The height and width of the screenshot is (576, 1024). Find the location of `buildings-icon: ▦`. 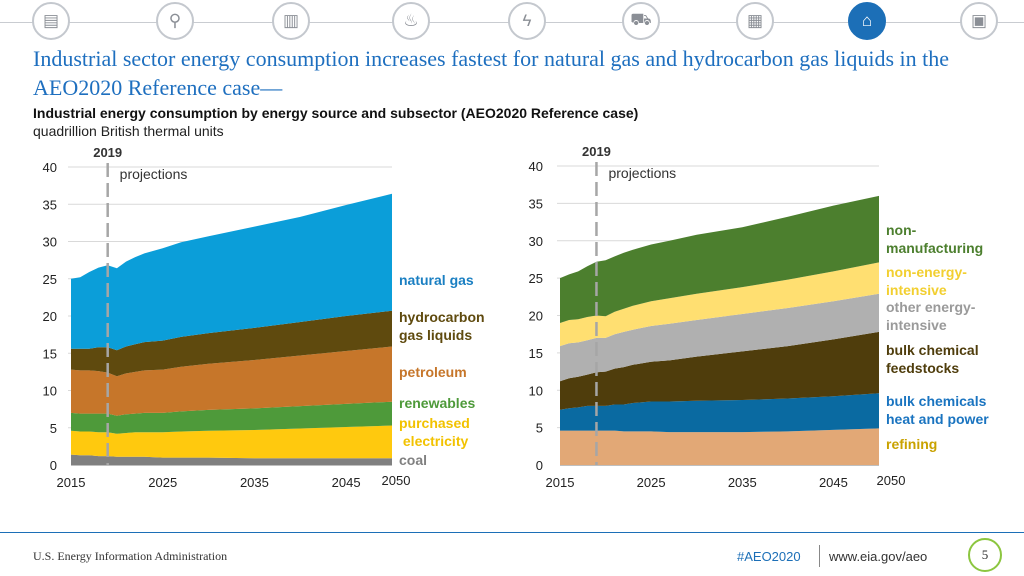

buildings-icon: ▦ is located at coordinates (755, 21).